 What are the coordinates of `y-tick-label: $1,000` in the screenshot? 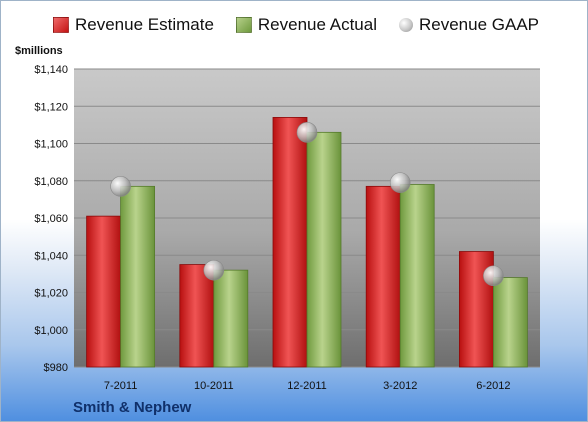 It's located at (51, 331).